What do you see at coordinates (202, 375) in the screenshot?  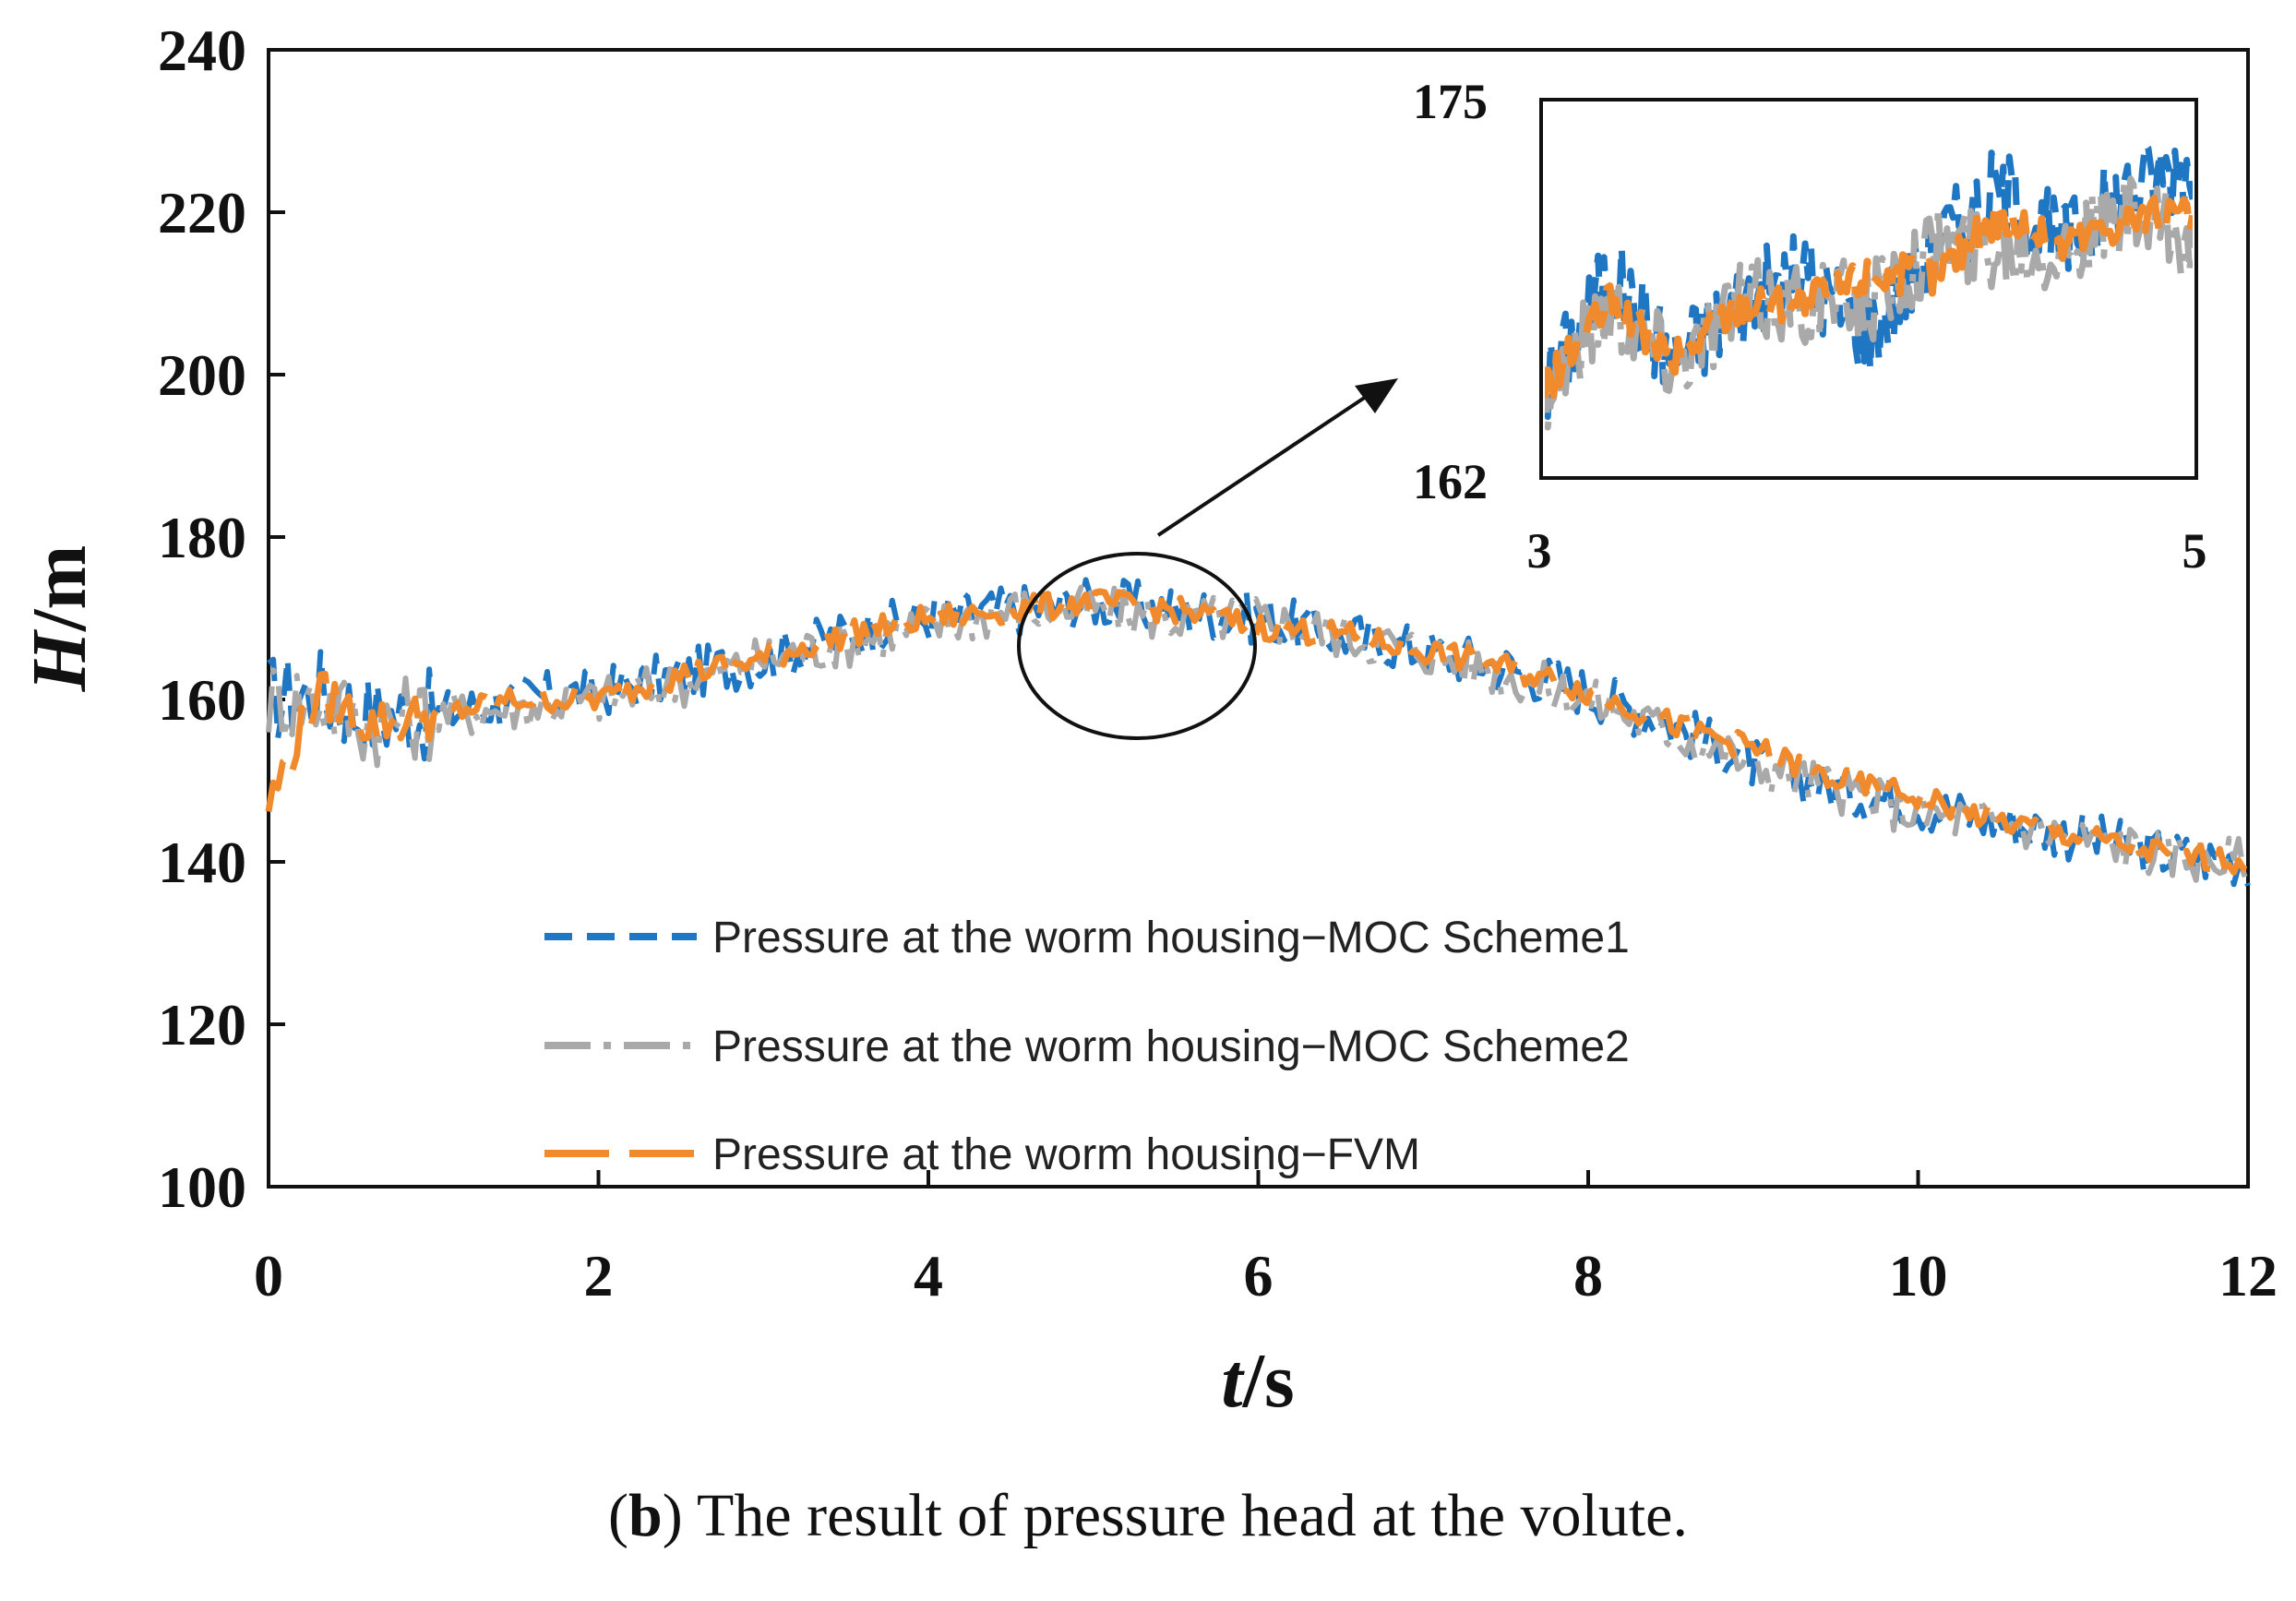 I see `y-tick-label-5: 200` at bounding box center [202, 375].